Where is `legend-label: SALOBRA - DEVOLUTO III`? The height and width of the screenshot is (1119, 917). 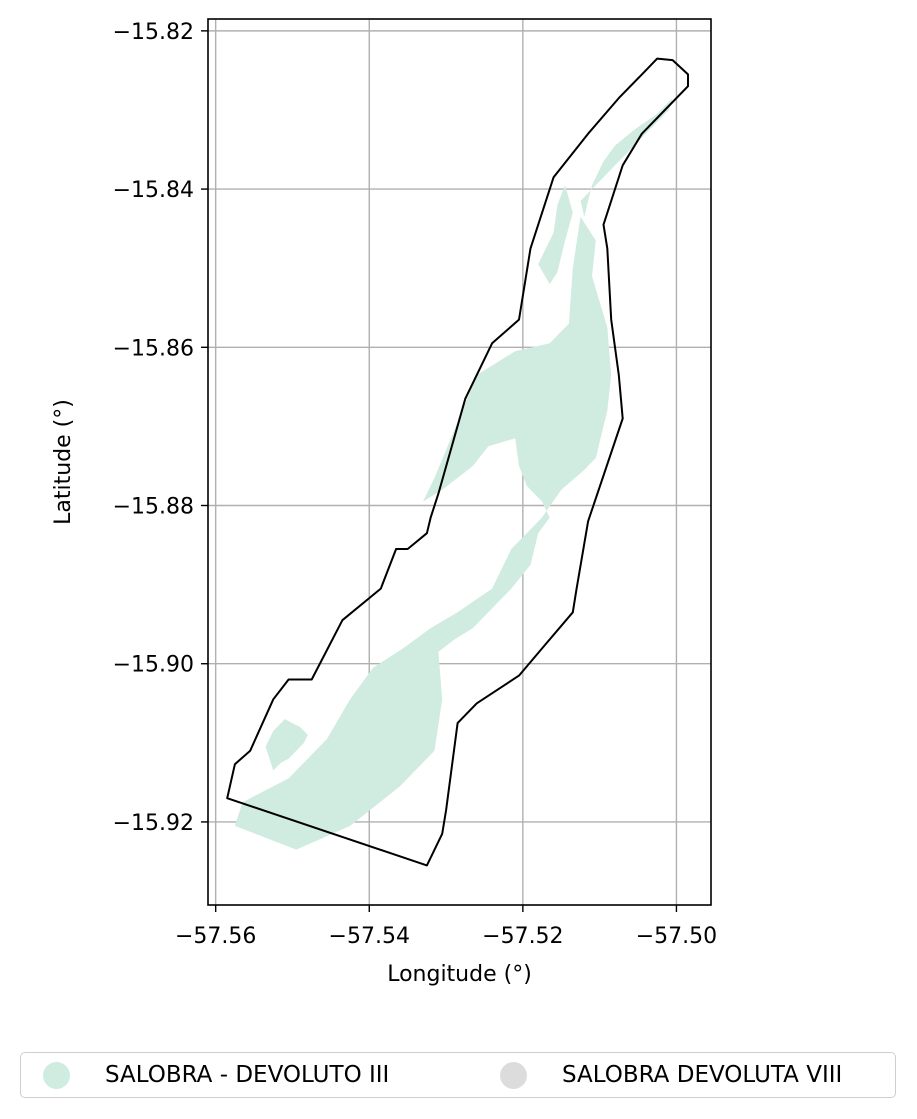
legend-label: SALOBRA - DEVOLUTO III is located at coordinates (247, 1075).